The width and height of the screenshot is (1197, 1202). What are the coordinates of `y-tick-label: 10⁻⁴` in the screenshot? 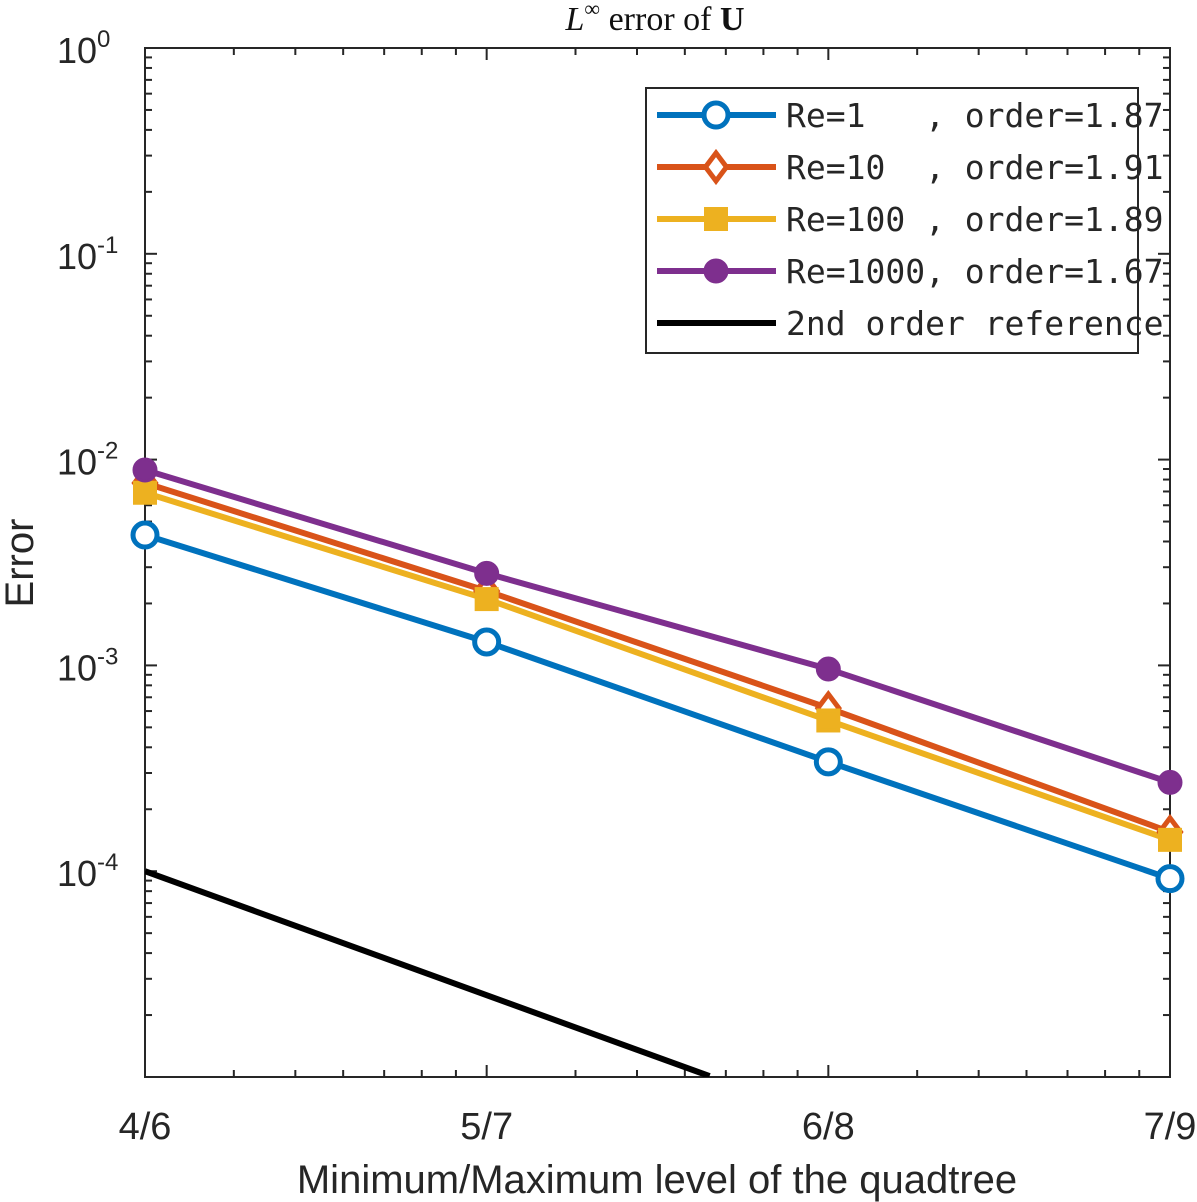 It's located at (87, 871).